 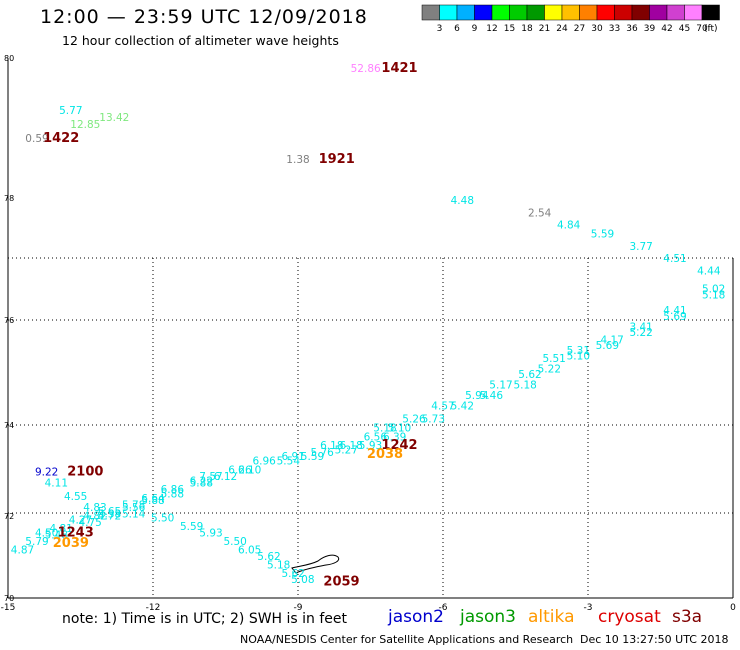 What do you see at coordinates (462, 406) in the screenshot?
I see `wave-height-label: 5.42` at bounding box center [462, 406].